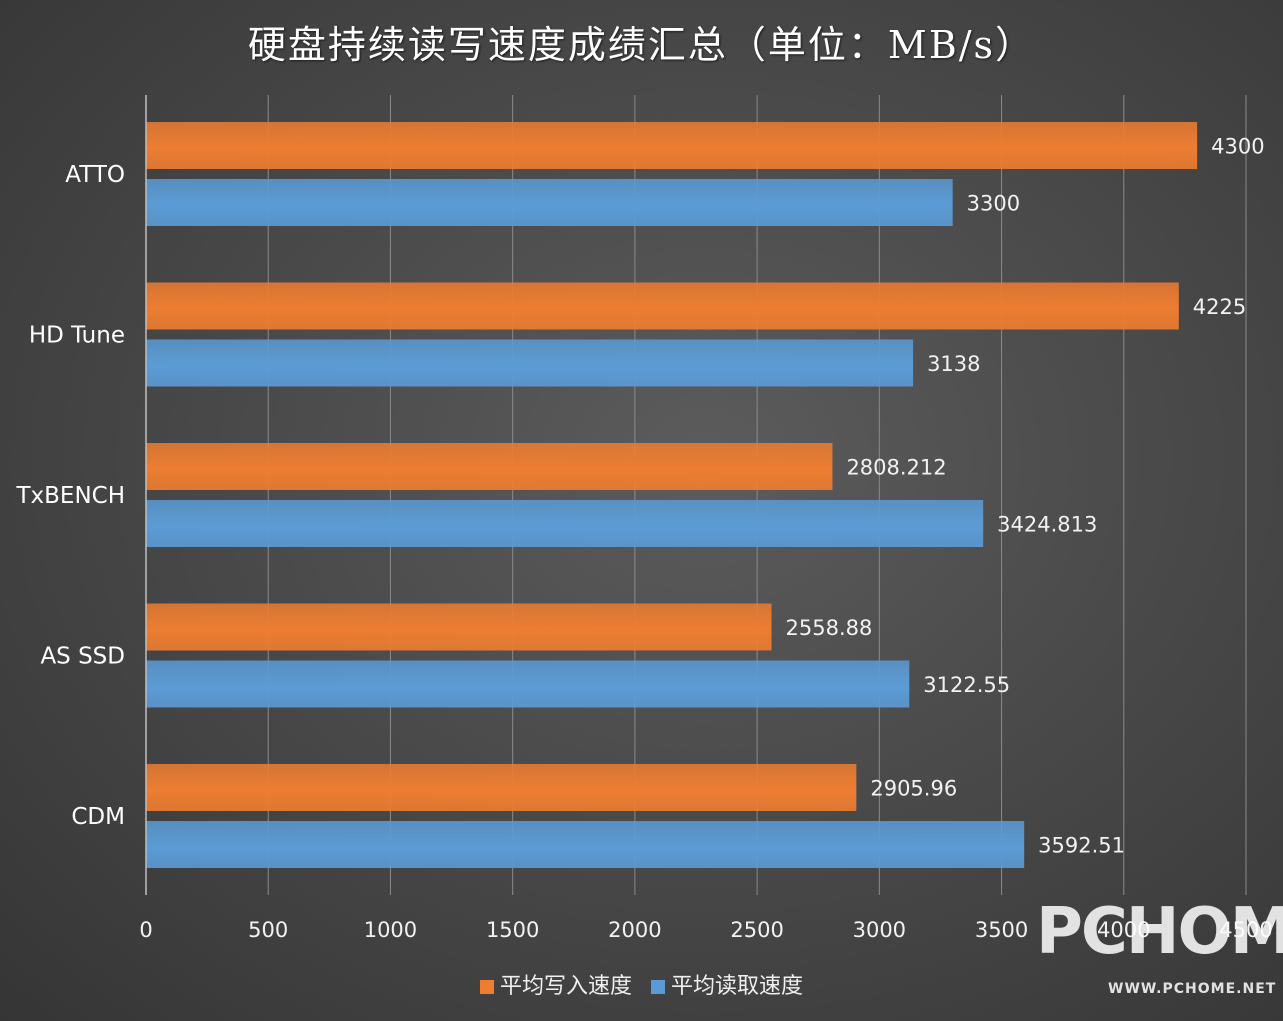 Image resolution: width=1283 pixels, height=1021 pixels. Describe the element at coordinates (1081, 846) in the screenshot. I see `data-label-read: 3592.51` at that location.